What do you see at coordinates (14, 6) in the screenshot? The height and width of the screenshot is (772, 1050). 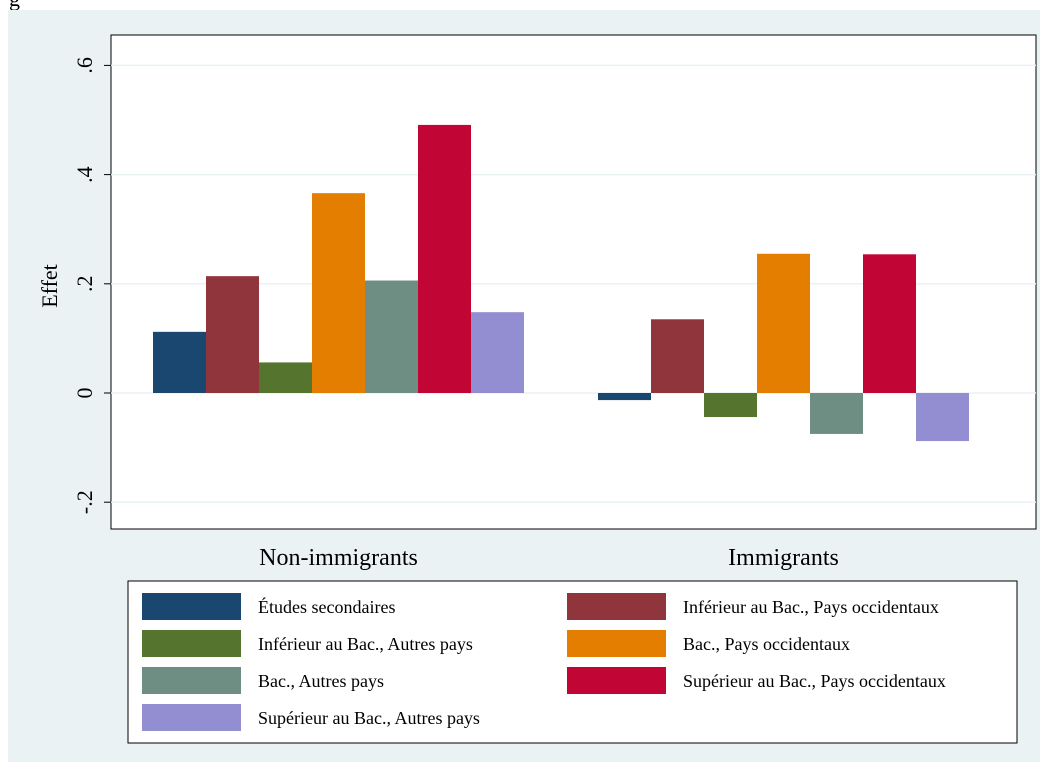 I see `corner-label: g` at bounding box center [14, 6].